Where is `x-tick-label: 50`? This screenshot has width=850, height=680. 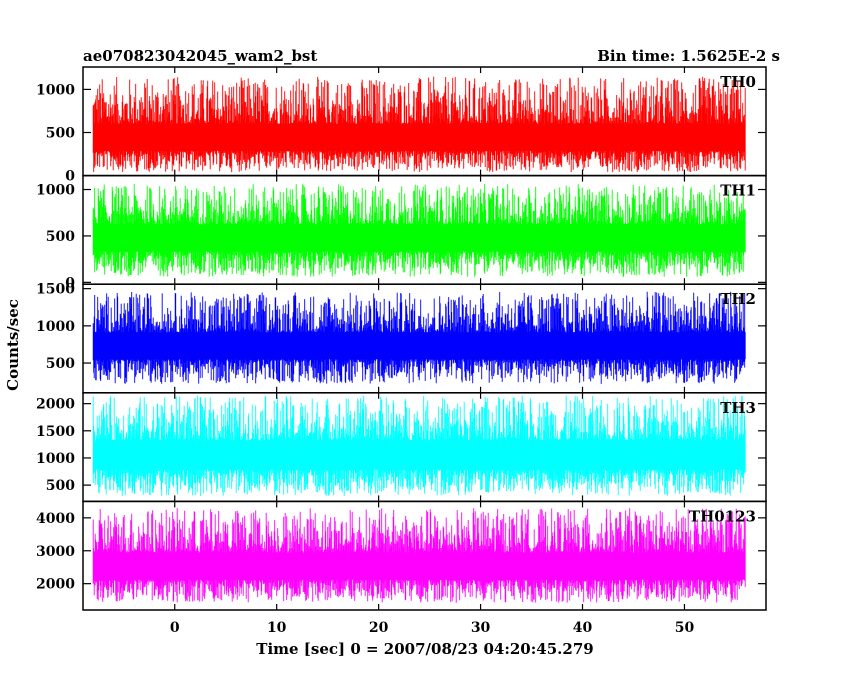 x-tick-label: 50 is located at coordinates (685, 628).